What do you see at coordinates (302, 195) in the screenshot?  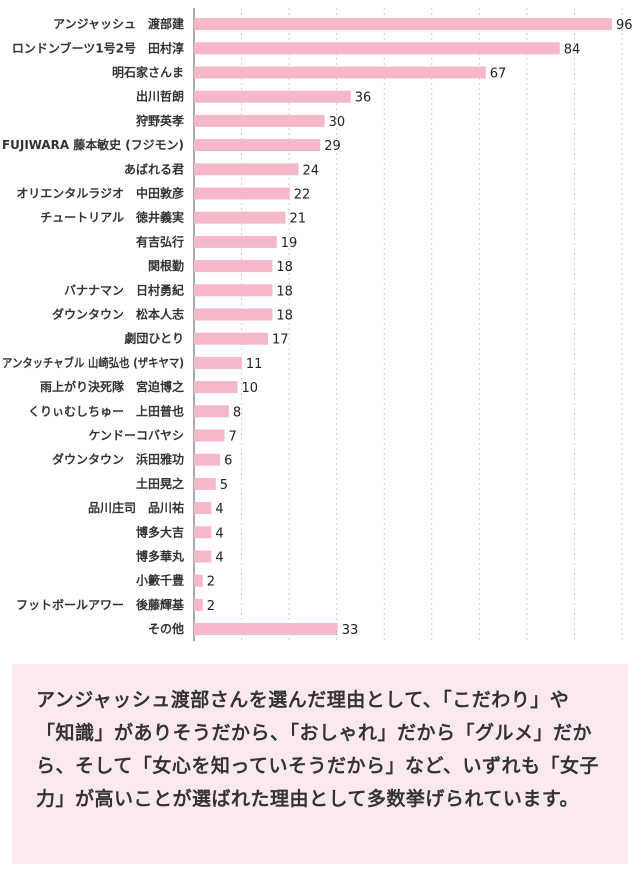 I see `value-label: 22` at bounding box center [302, 195].